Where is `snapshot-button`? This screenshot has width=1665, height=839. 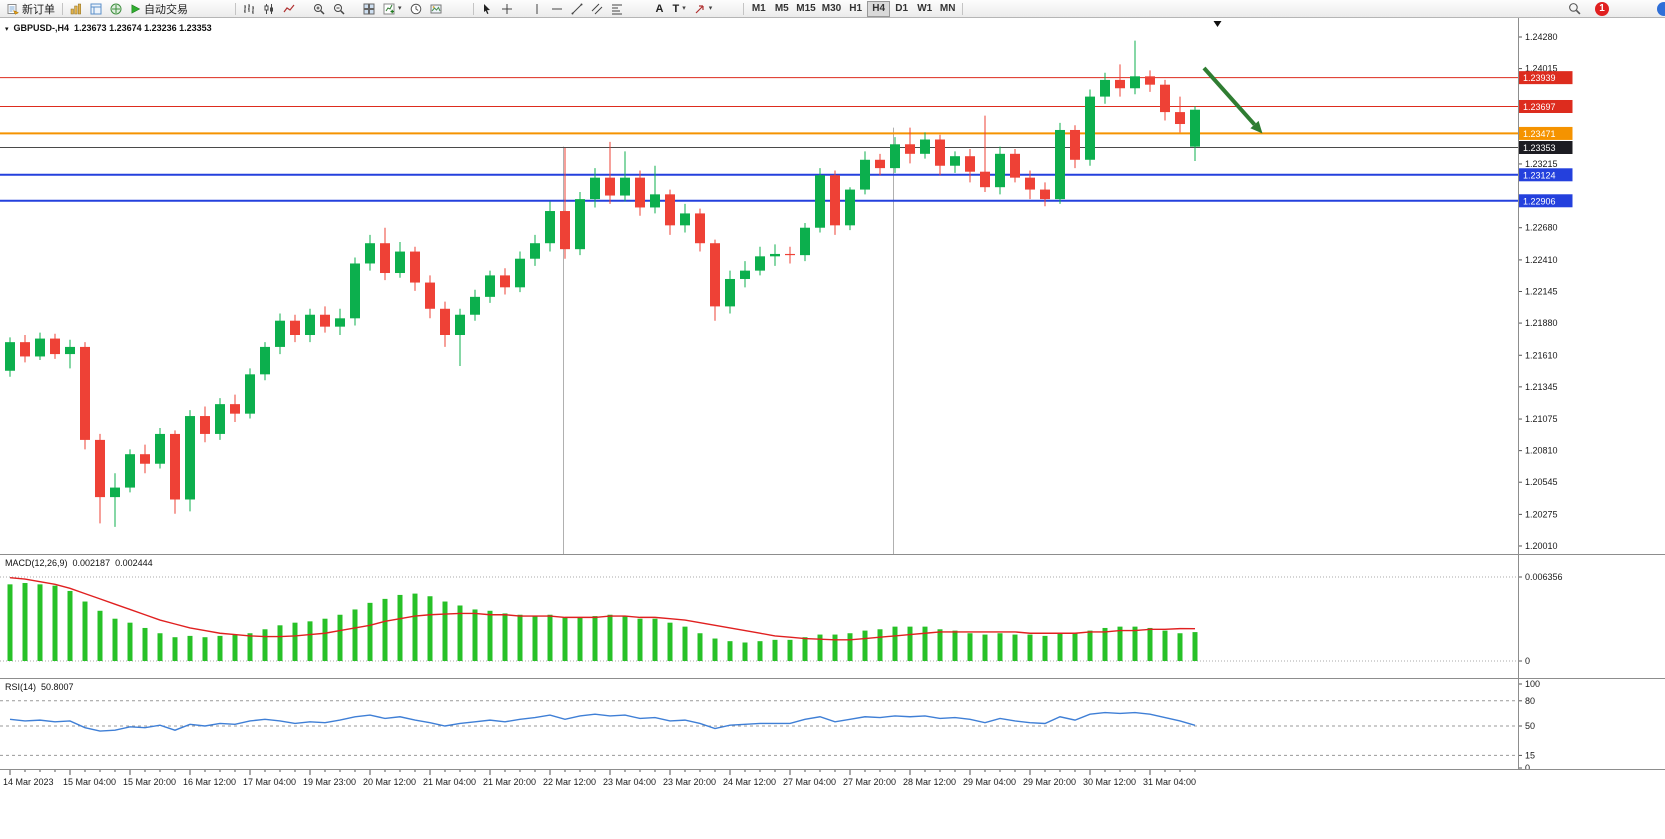
snapshot-button is located at coordinates (436, 9).